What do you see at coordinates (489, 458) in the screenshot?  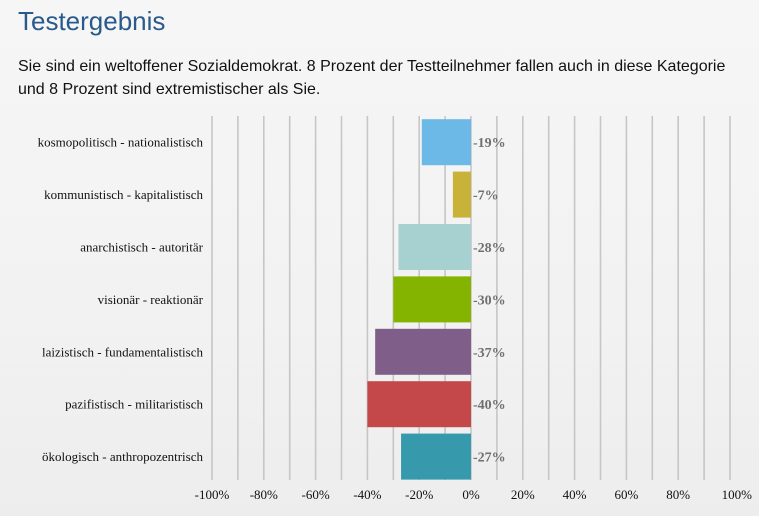 I see `value-label: -27%` at bounding box center [489, 458].